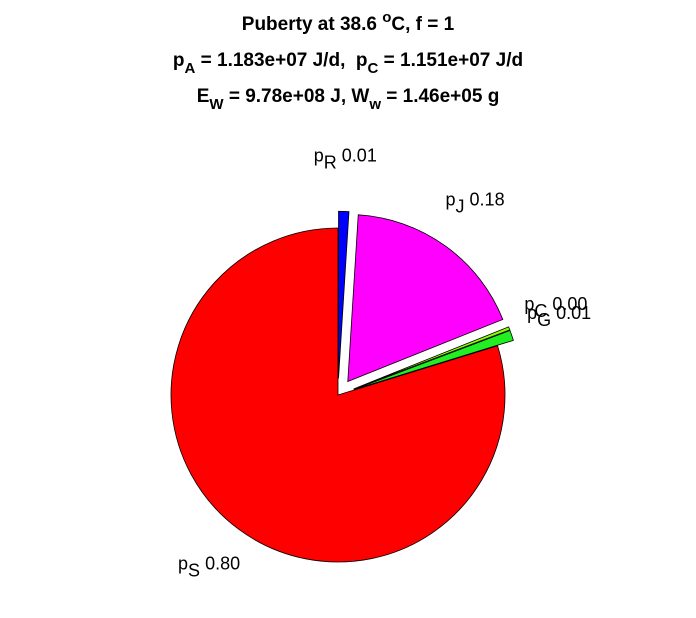 This screenshot has height=618, width=696. What do you see at coordinates (194, 571) in the screenshot?
I see `slice-label-sub: S` at bounding box center [194, 571].